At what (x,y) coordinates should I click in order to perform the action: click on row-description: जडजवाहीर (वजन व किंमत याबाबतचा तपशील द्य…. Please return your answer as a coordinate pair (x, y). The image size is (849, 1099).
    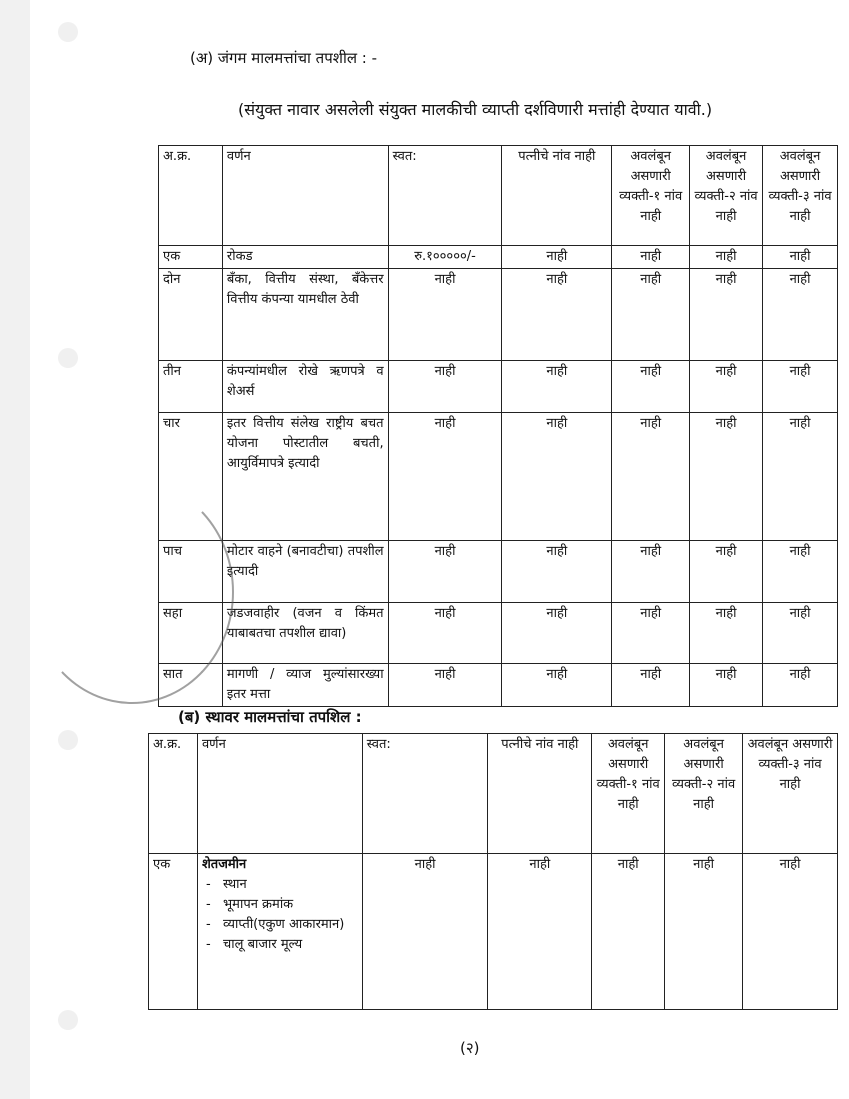
    Looking at the image, I should click on (305, 633).